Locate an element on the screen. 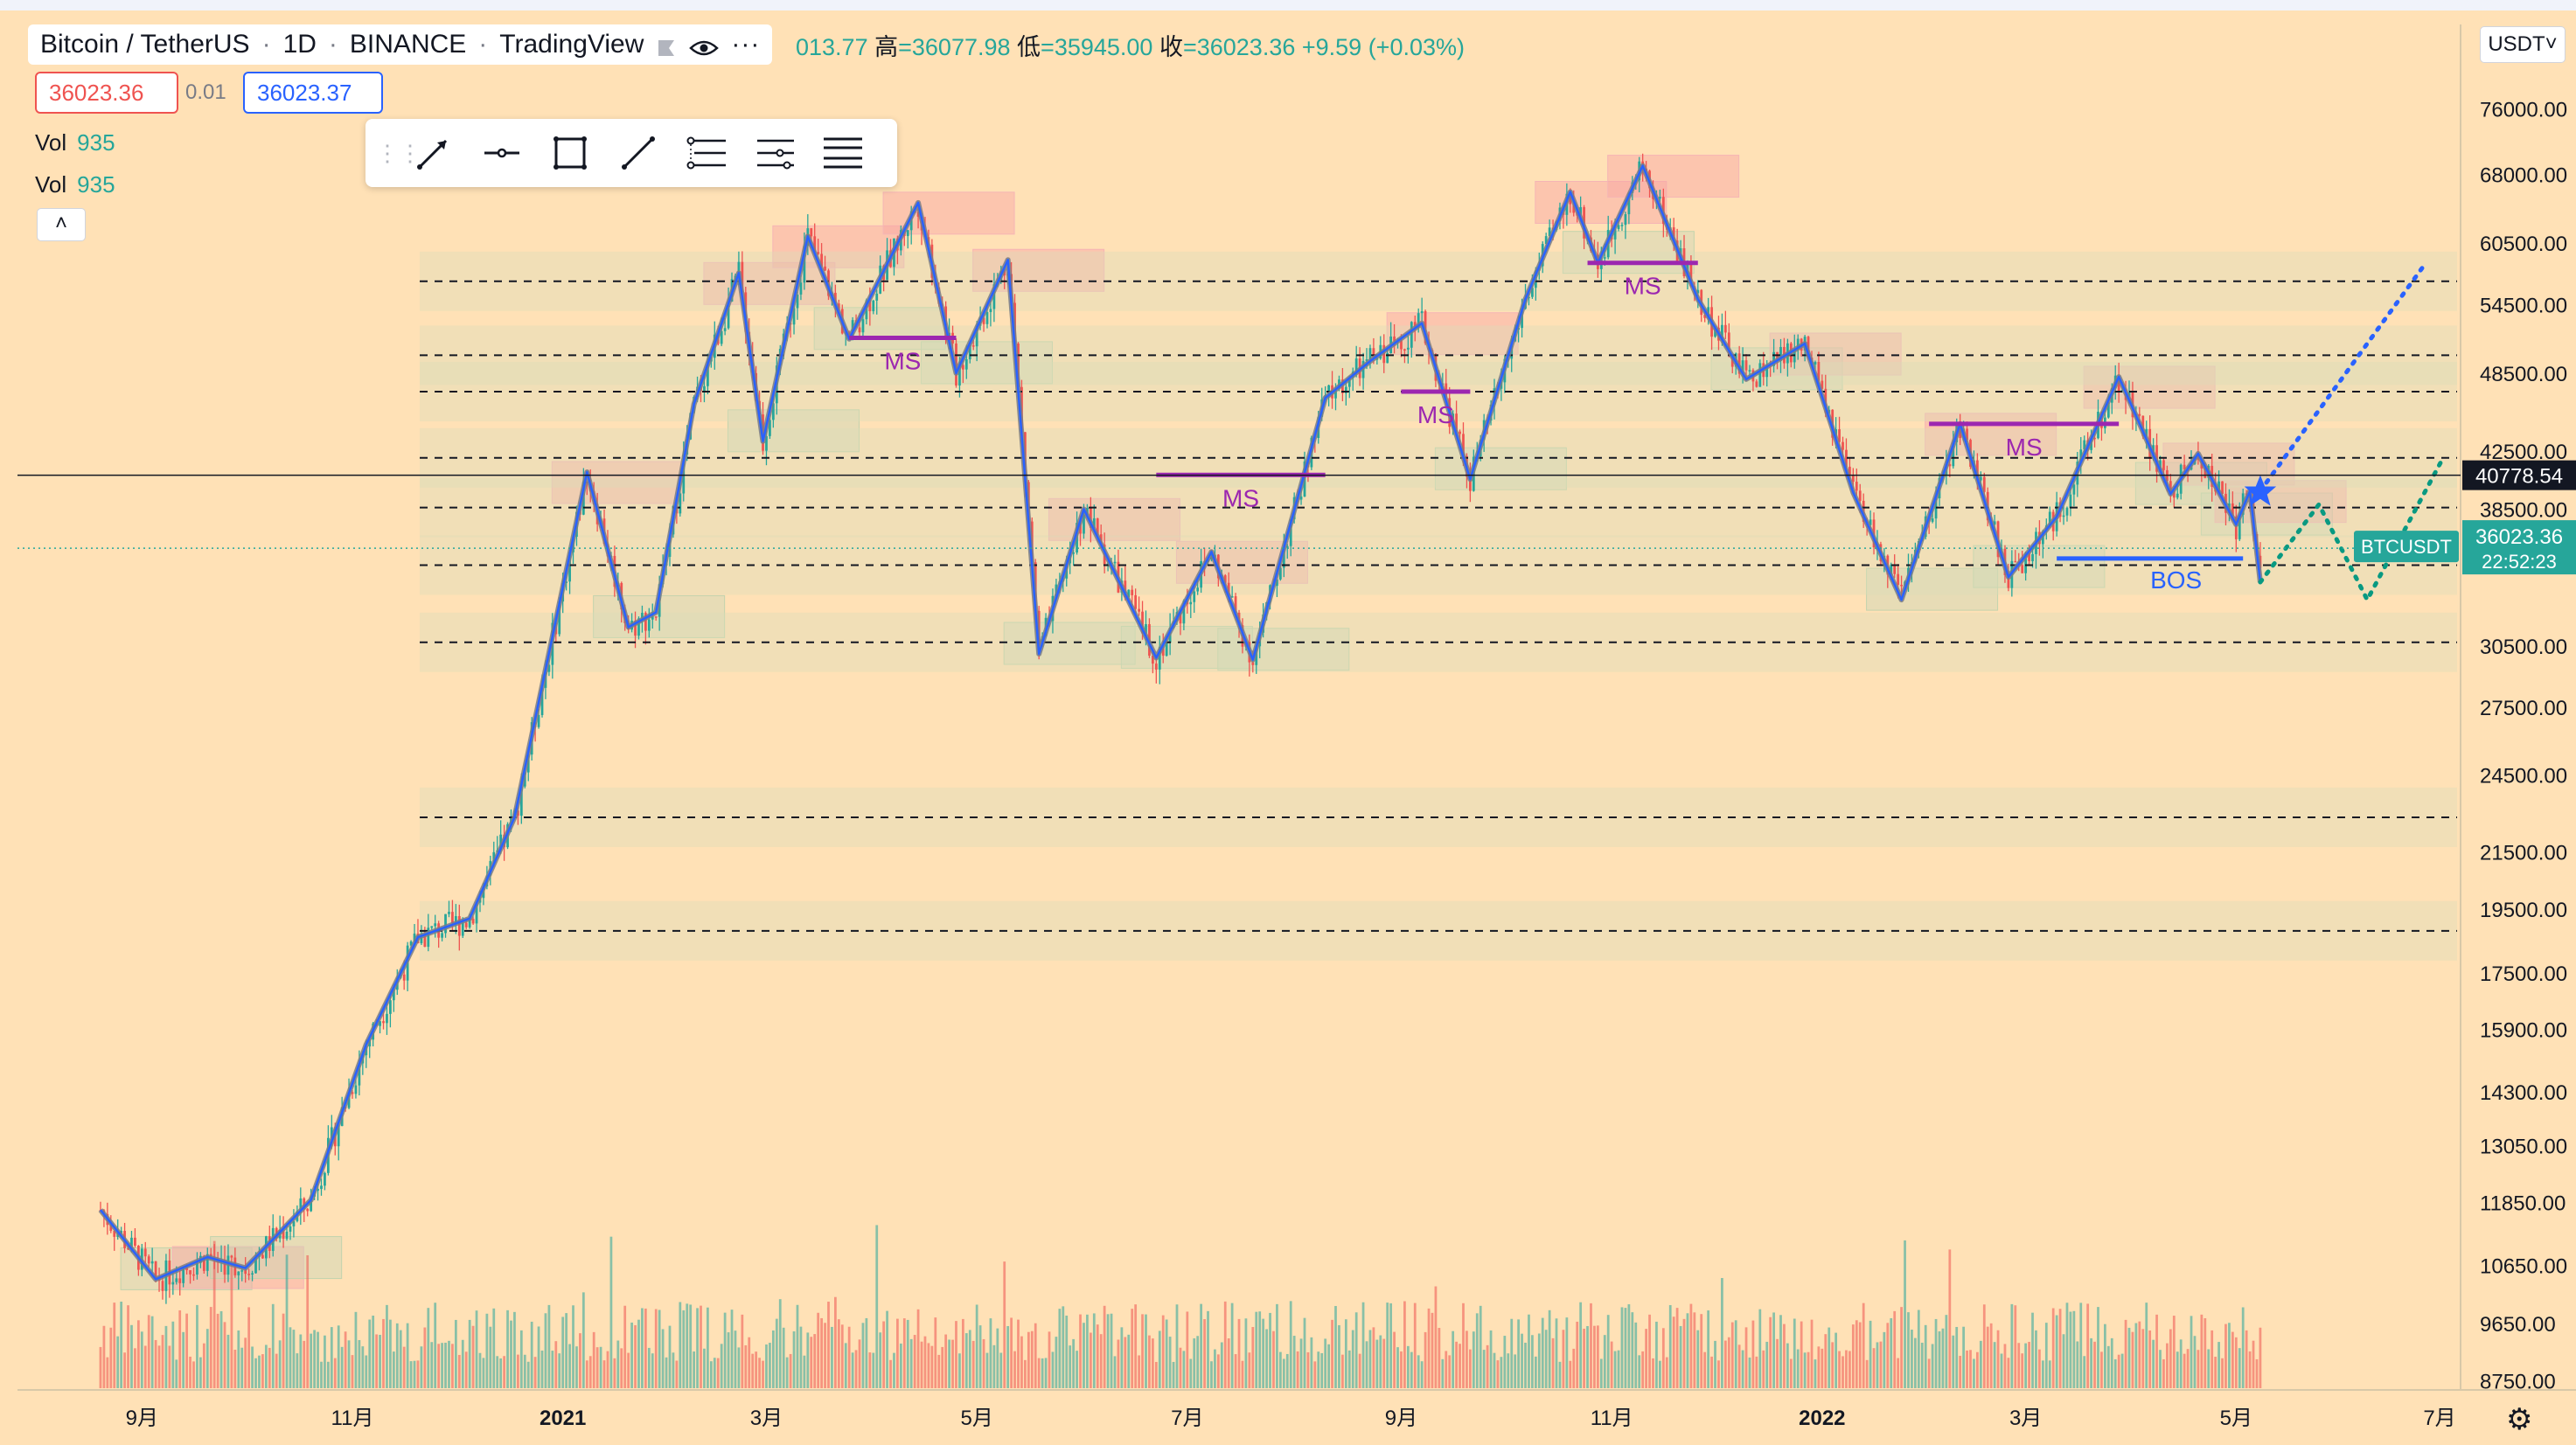 The height and width of the screenshot is (1445, 2576). arrow-line-icon is located at coordinates (434, 153).